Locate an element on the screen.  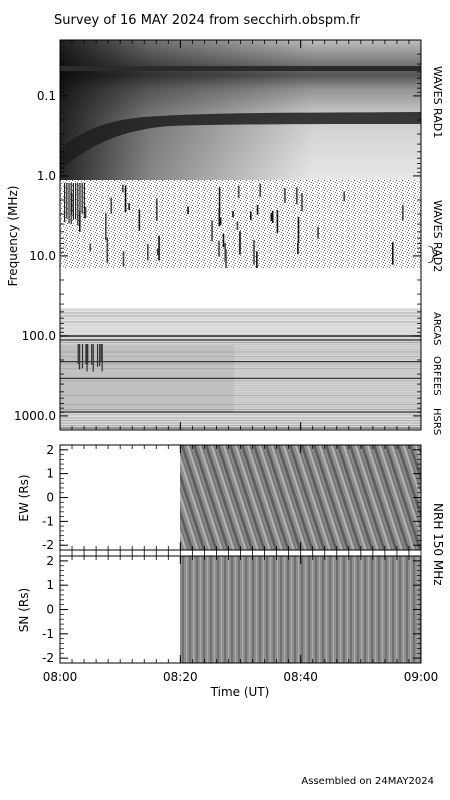
nrh-ew-panel is located at coordinates (240, 497).